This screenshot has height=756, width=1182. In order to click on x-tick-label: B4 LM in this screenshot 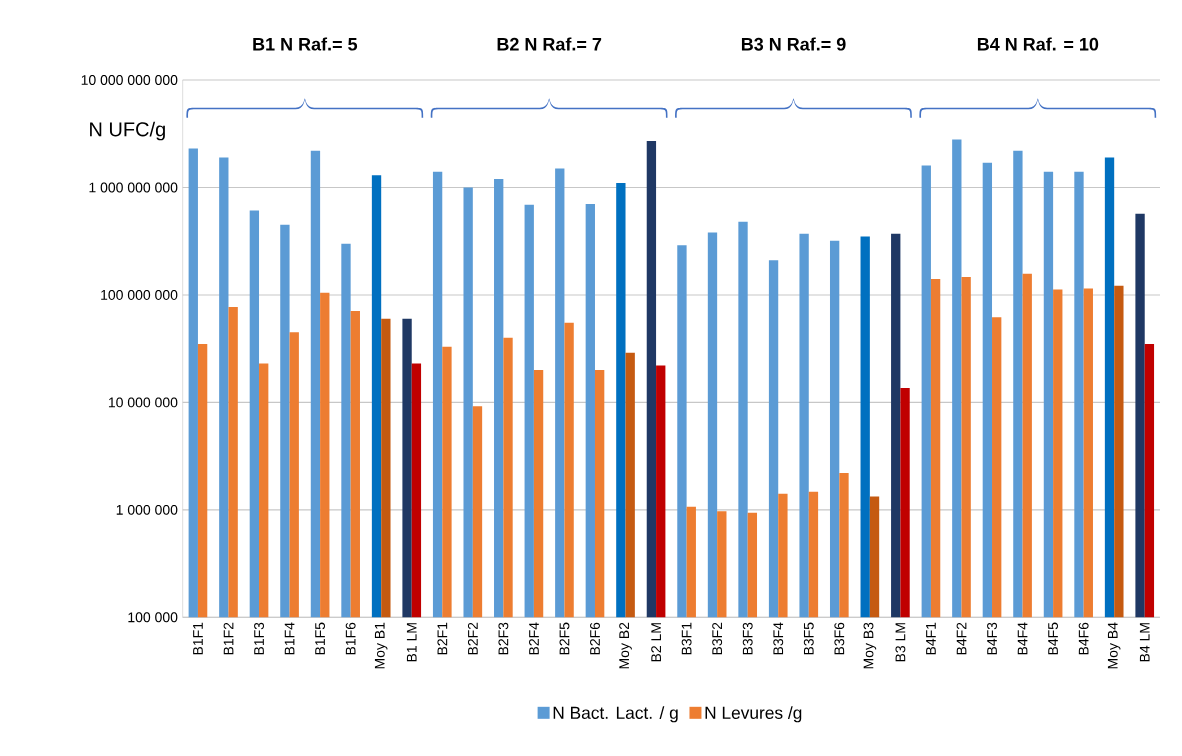, I will do `click(1144, 642)`.